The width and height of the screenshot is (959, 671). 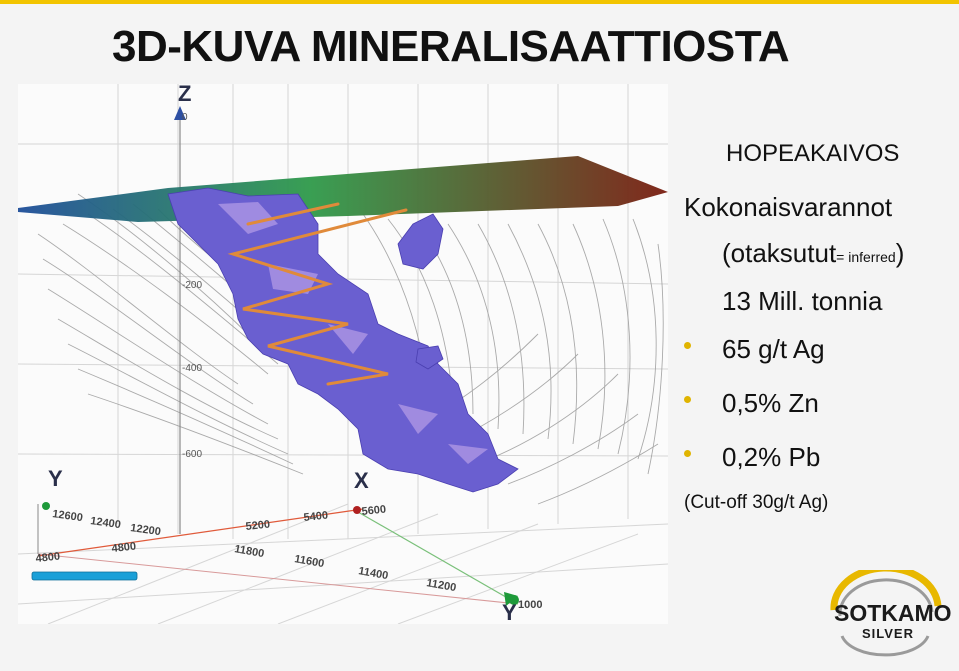 I want to click on mine-name: HOPEAKAIVOS, so click(x=813, y=153).